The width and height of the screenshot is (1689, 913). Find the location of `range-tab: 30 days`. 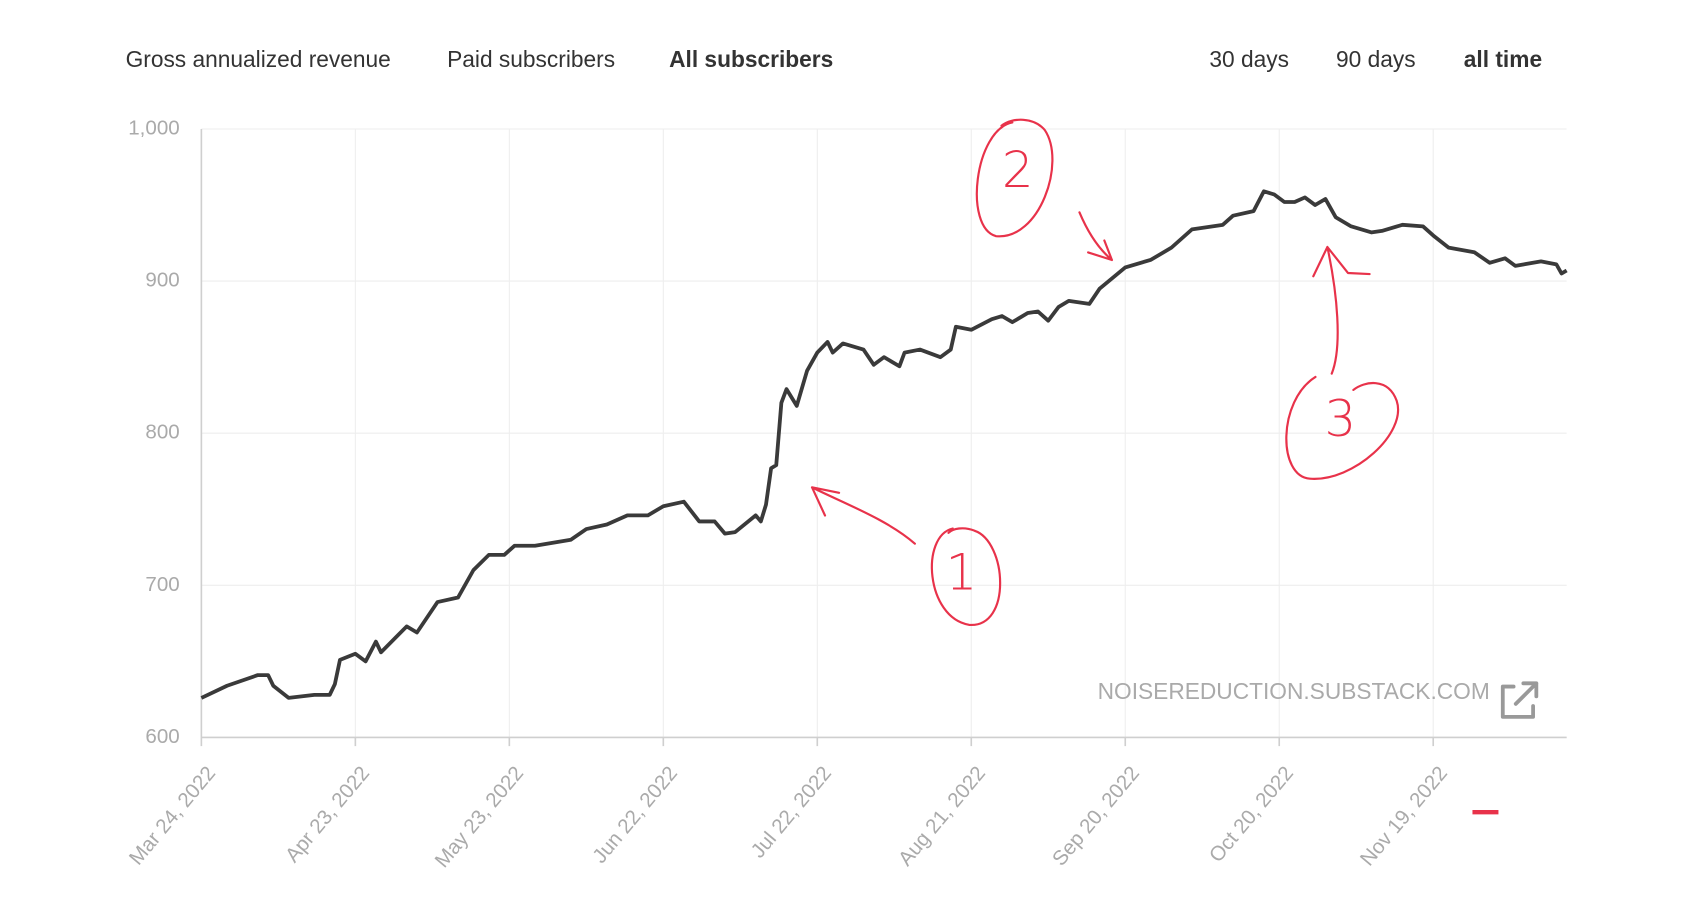

range-tab: 30 days is located at coordinates (1249, 59).